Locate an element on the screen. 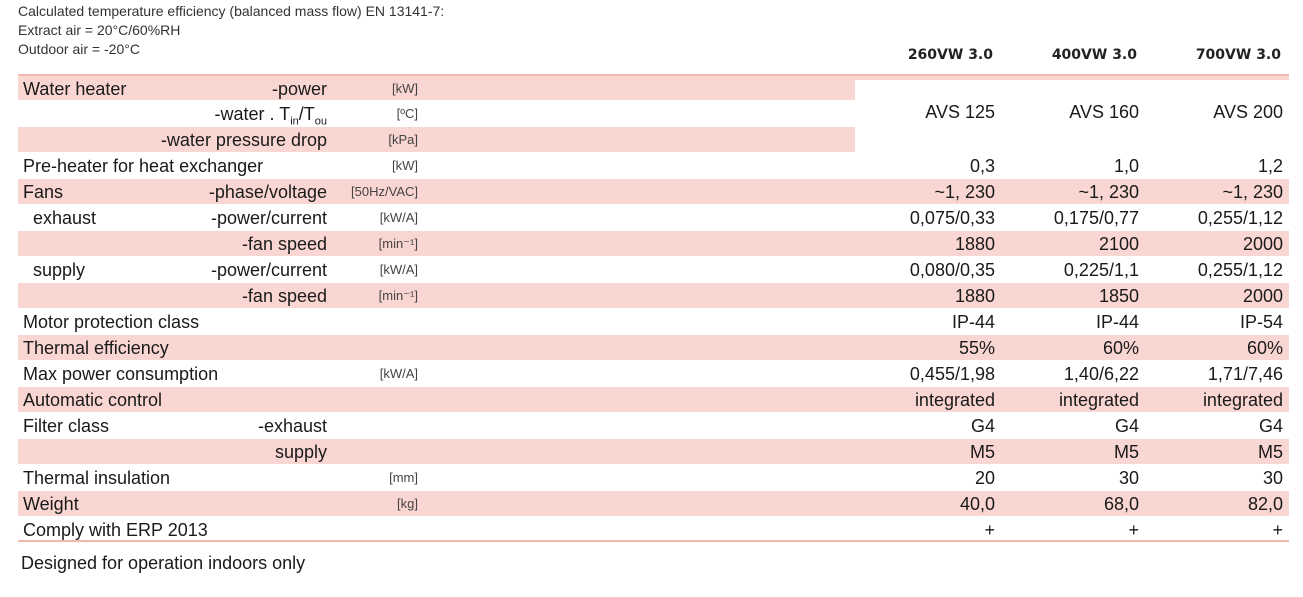 The width and height of the screenshot is (1303, 597). row-label: Comply with ERP 2013 is located at coordinates (115, 530).